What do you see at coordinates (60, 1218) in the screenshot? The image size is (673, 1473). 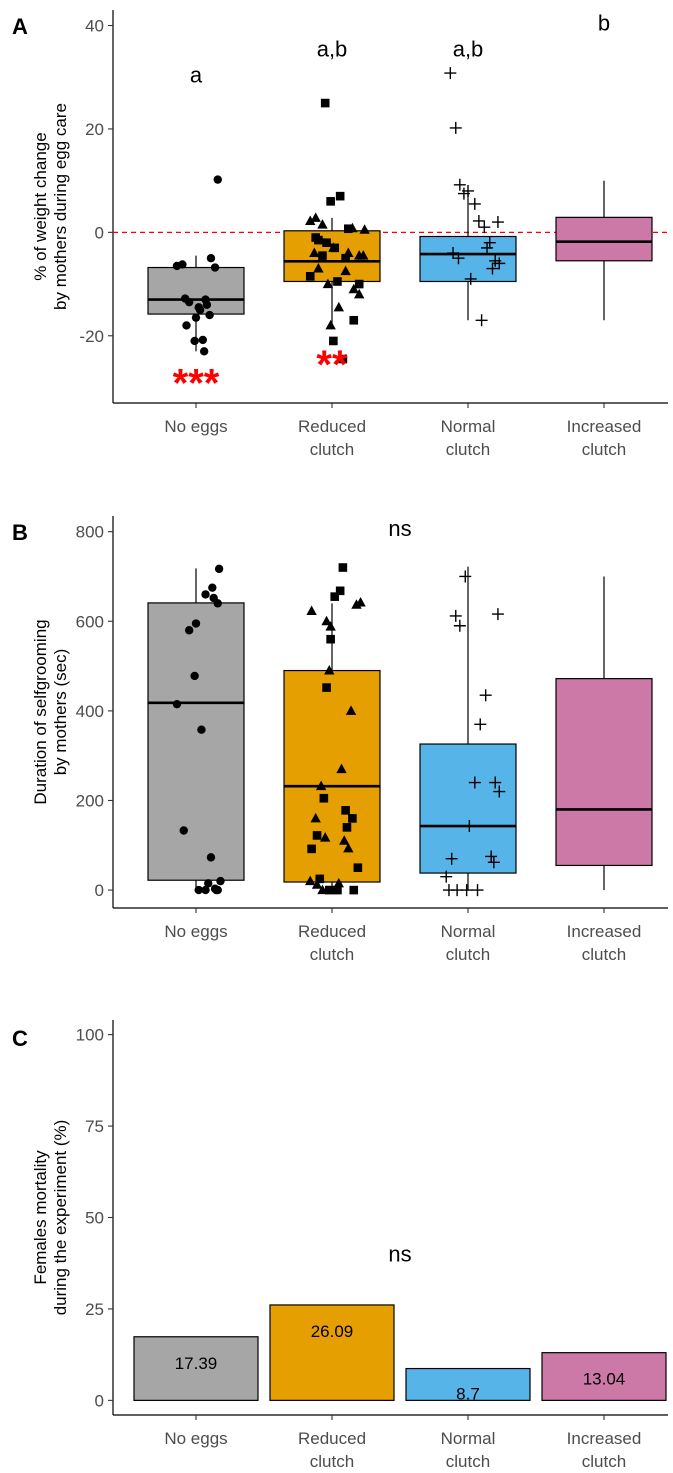 I see `y-axis-label: during the experiment (%)` at bounding box center [60, 1218].